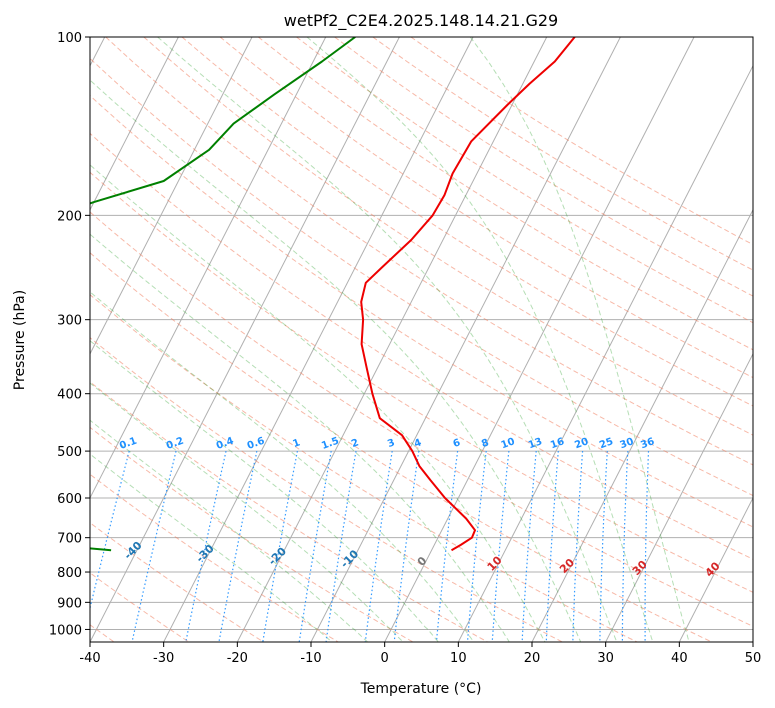 The width and height of the screenshot is (775, 708). Describe the element at coordinates (385, 658) in the screenshot. I see `x-tick-label: 0` at that location.